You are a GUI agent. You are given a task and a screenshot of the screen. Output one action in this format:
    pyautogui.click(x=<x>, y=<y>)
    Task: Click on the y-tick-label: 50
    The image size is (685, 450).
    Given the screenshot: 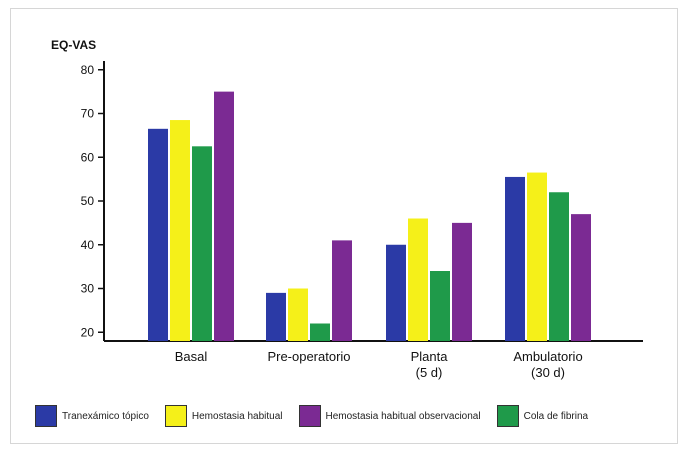 What is the action you would take?
    pyautogui.click(x=88, y=201)
    